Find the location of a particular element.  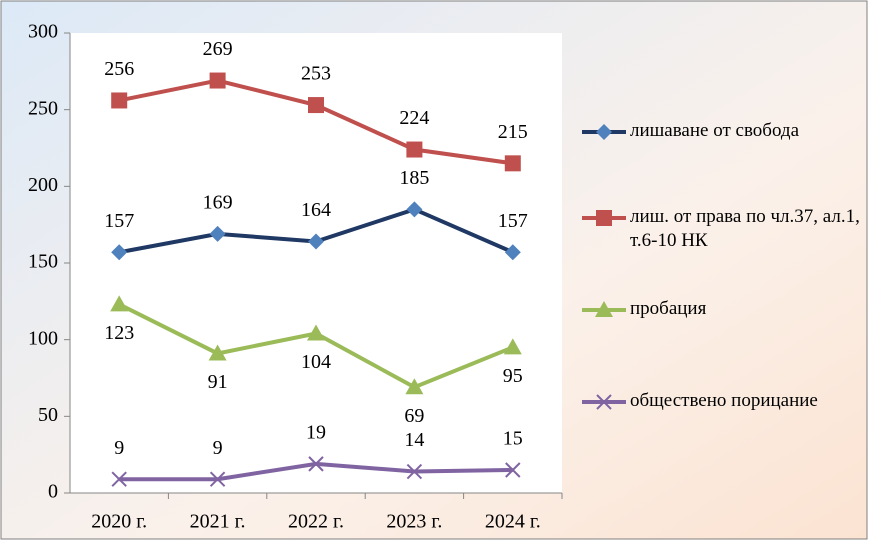

y-tick-label: 150 is located at coordinates (43, 262).